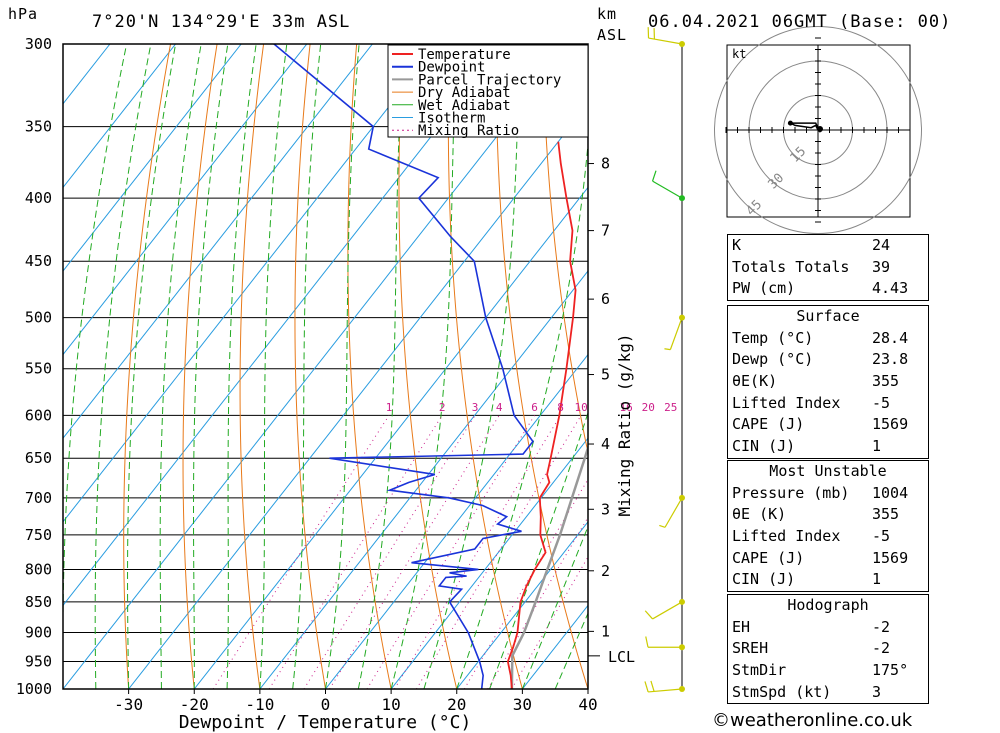 The width and height of the screenshot is (1000, 733). I want to click on indices-value: 24, so click(881, 245).